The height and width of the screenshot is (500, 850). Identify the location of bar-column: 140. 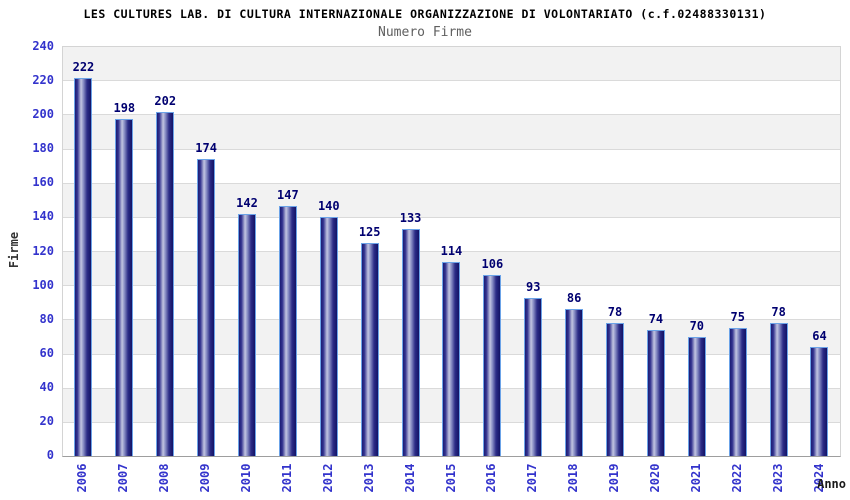
(328, 251).